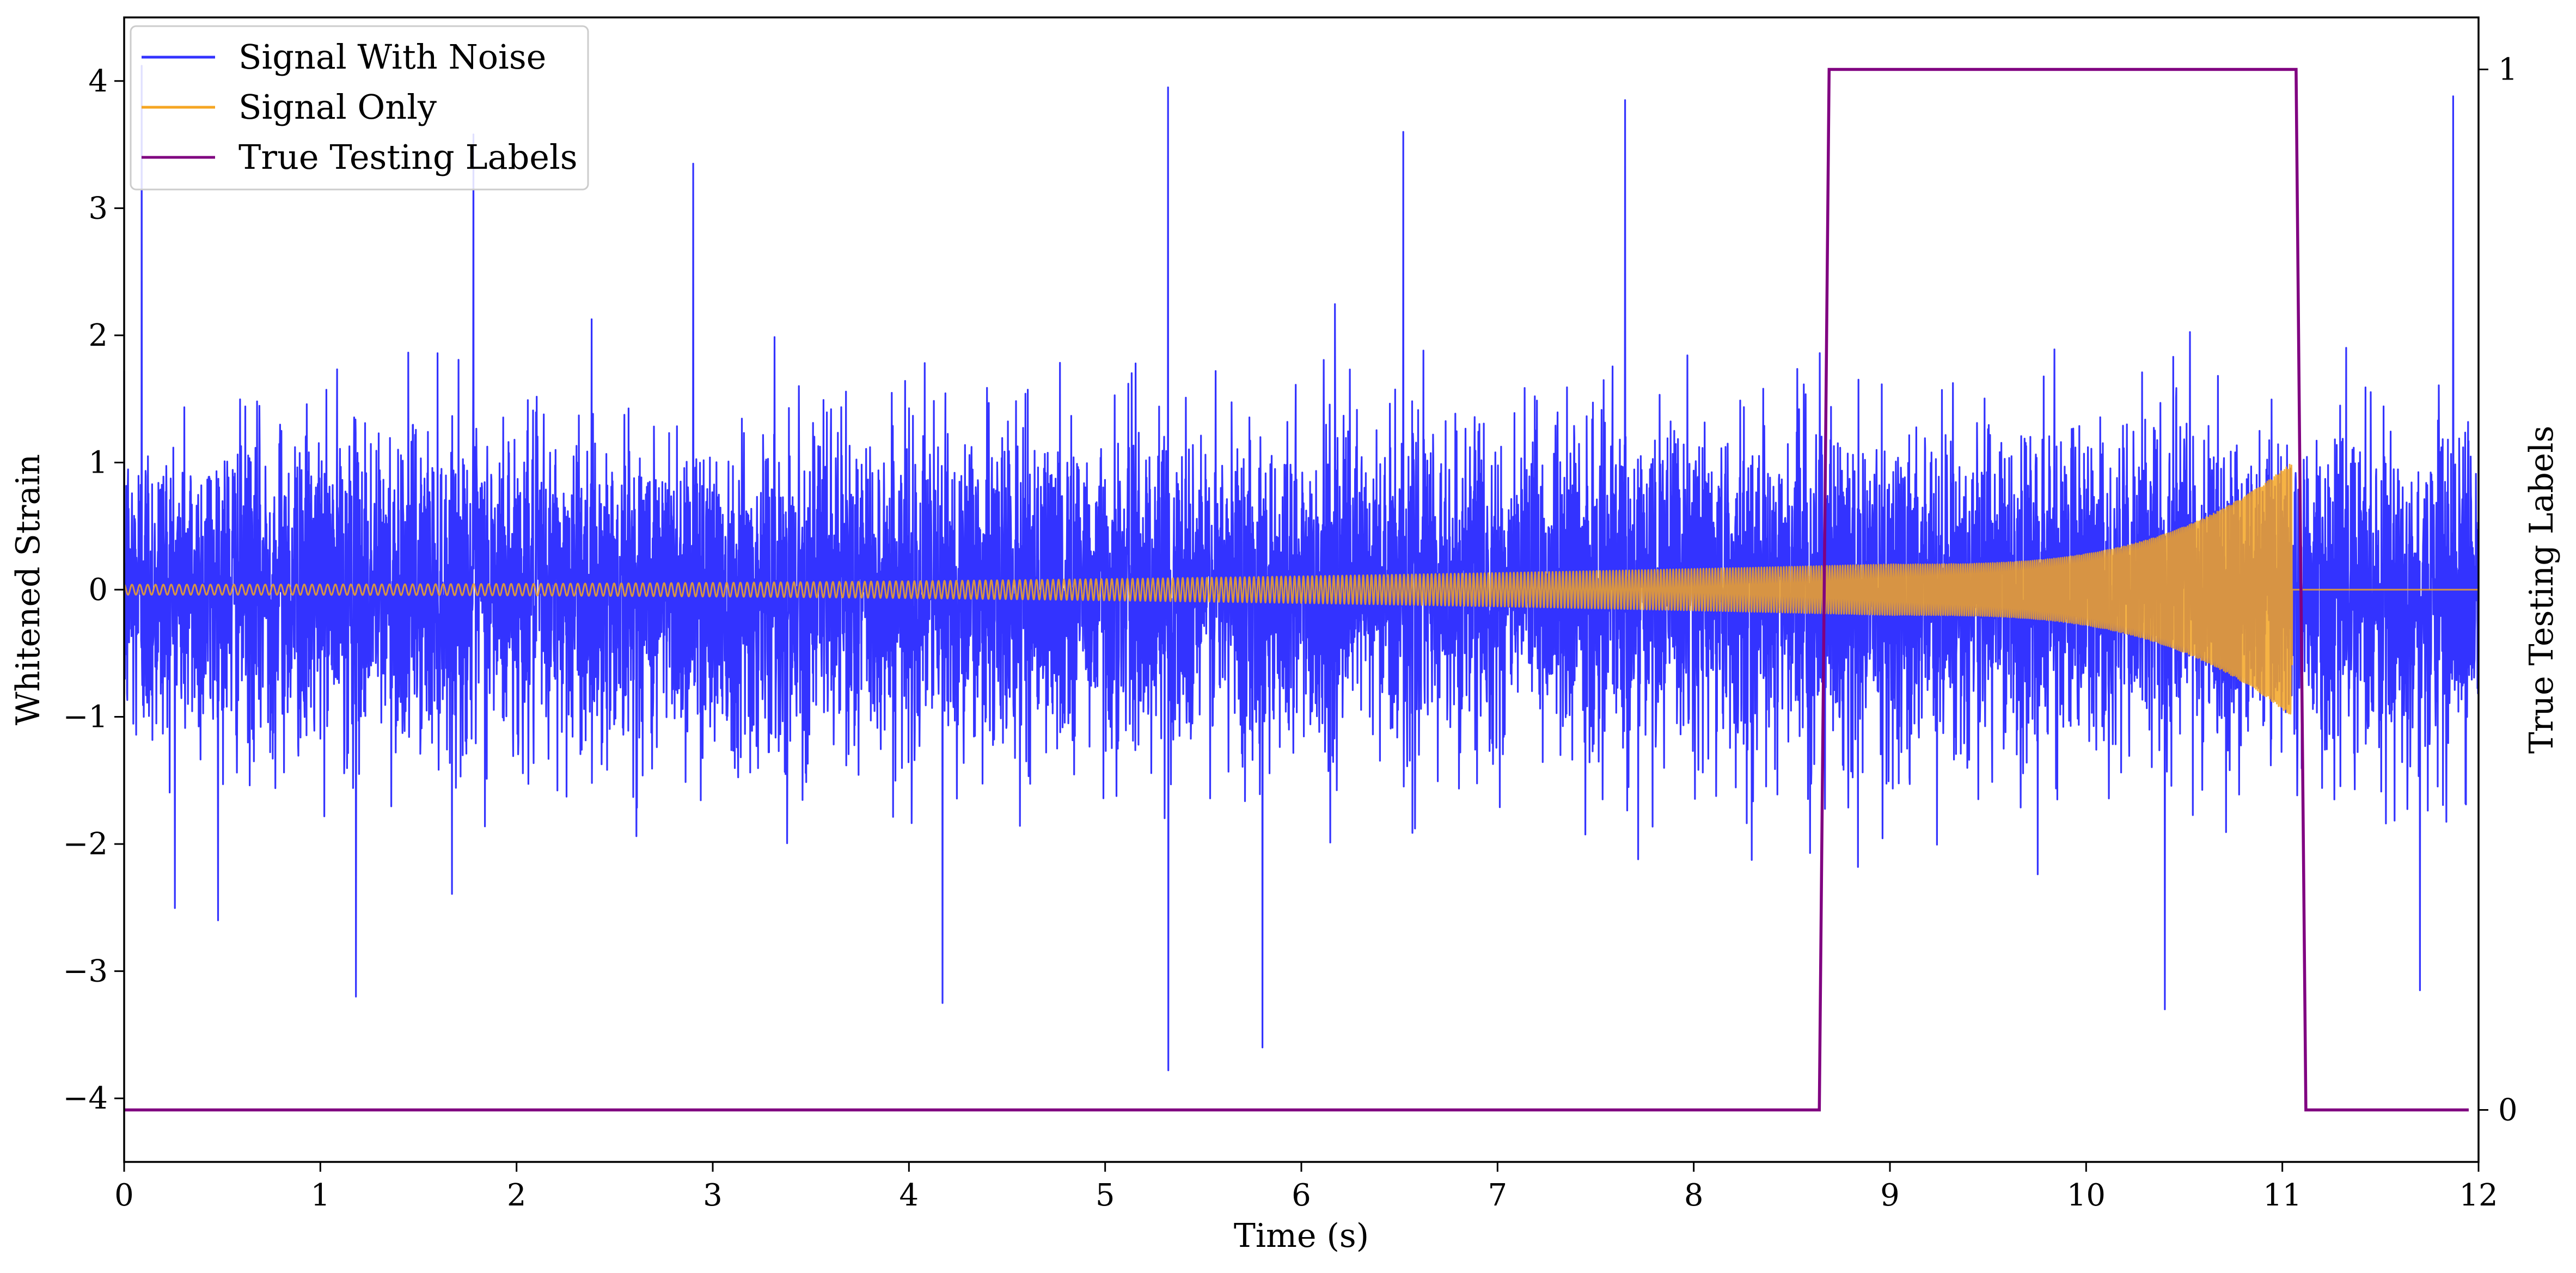 The height and width of the screenshot is (1273, 2576). Describe the element at coordinates (124, 1196) in the screenshot. I see `x-tick-label: 0` at that location.